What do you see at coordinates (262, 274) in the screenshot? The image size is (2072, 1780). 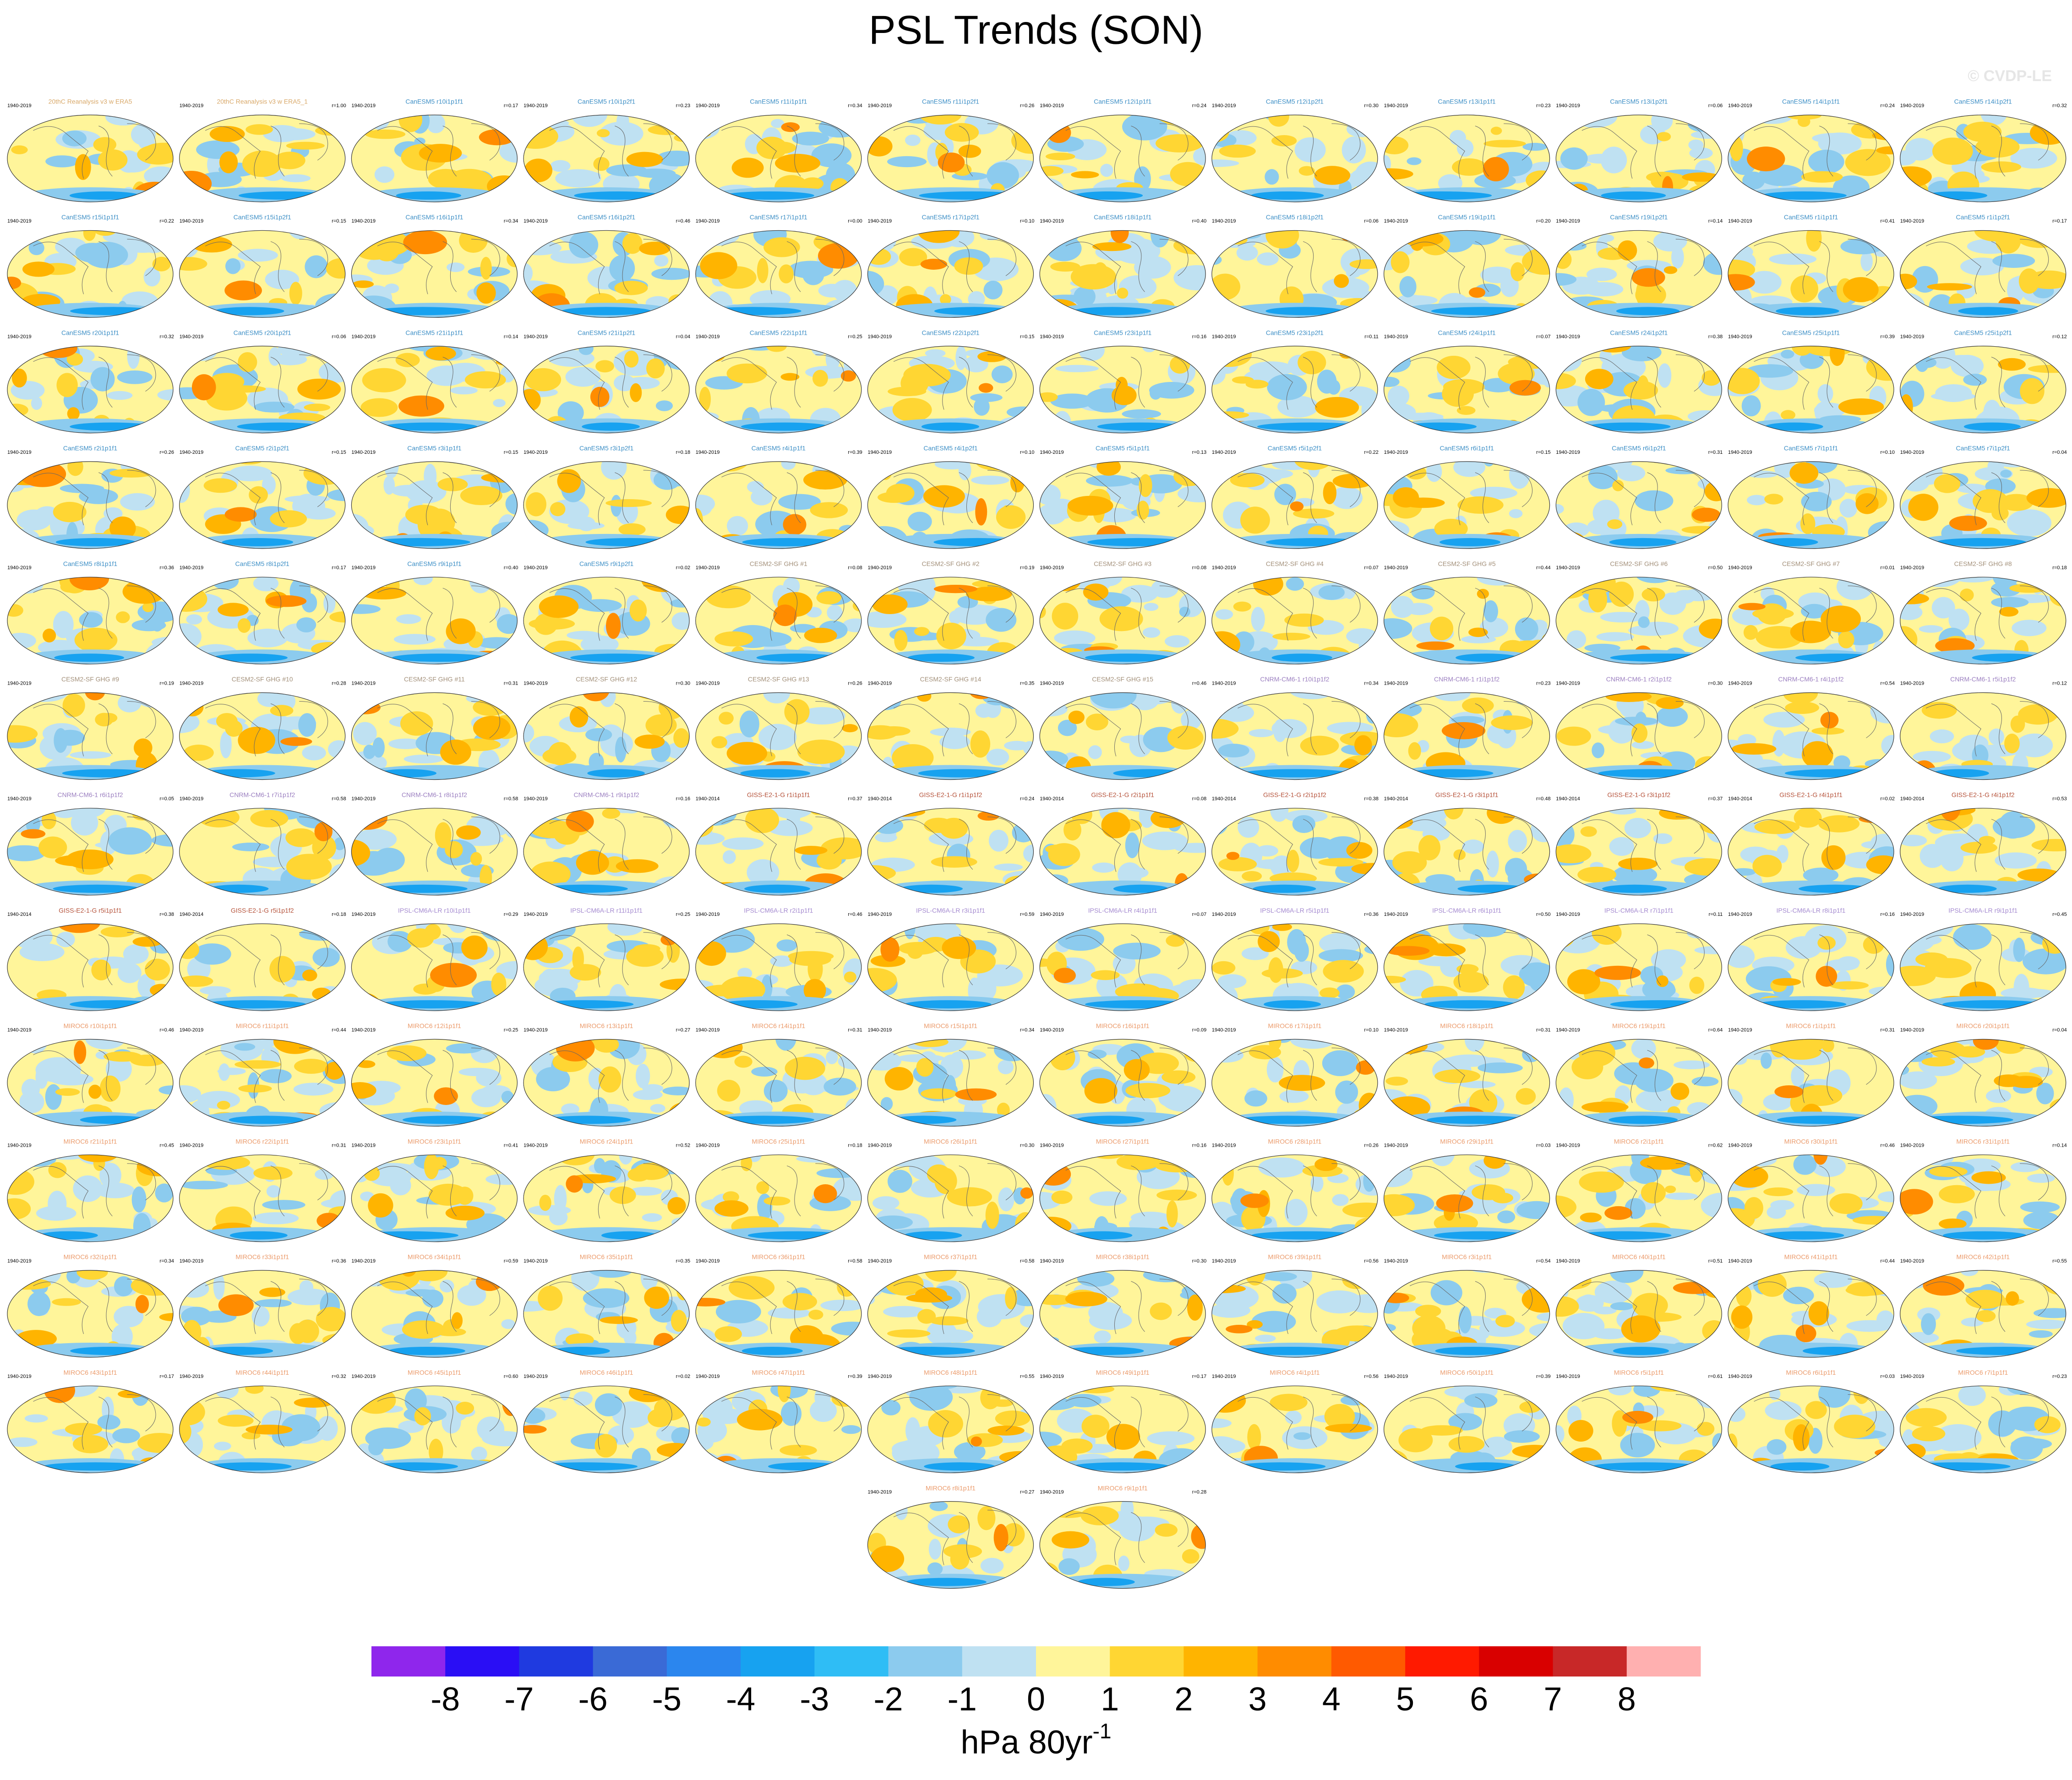 I see `map-background` at bounding box center [262, 274].